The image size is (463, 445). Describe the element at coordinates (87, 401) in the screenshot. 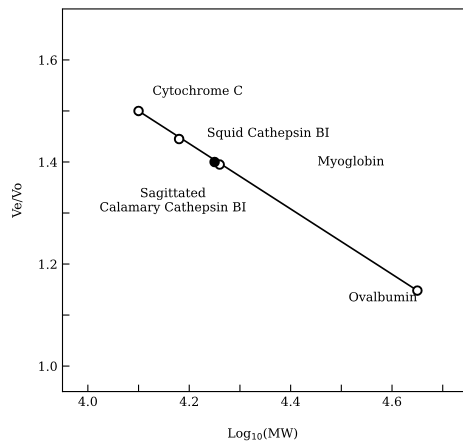

I see `x-tick-label: 4.0` at that location.